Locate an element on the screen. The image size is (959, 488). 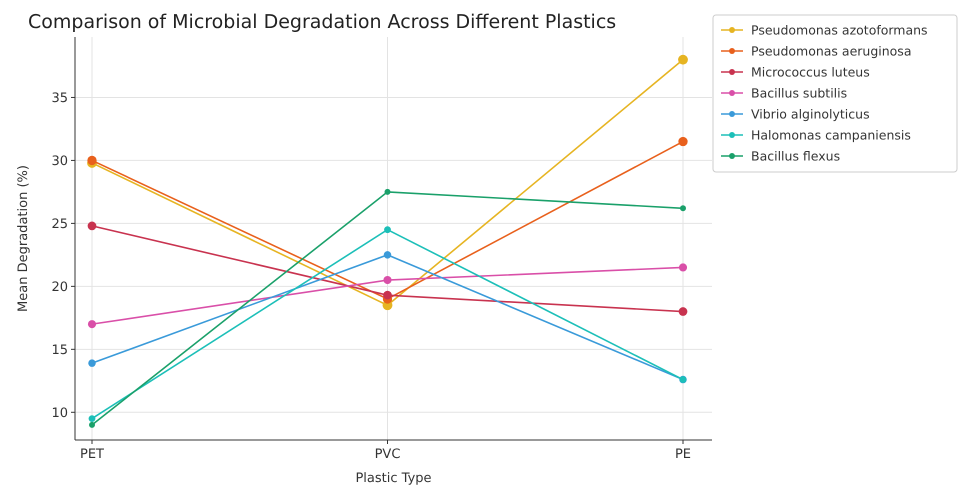
legend-label: Pseudomonas azotoformans is located at coordinates (839, 30).